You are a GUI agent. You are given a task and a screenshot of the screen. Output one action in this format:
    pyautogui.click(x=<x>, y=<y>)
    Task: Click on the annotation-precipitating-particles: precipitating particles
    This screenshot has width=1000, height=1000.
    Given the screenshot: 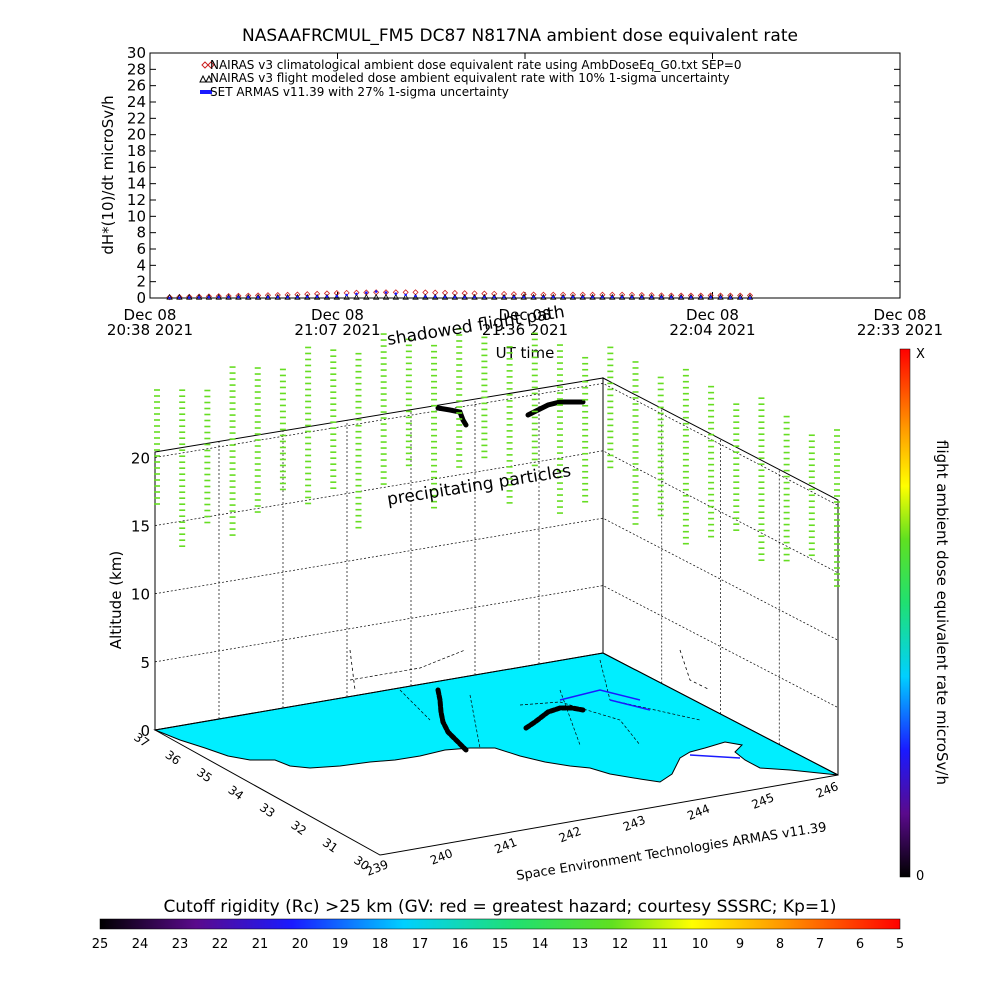 What is the action you would take?
    pyautogui.click(x=479, y=485)
    